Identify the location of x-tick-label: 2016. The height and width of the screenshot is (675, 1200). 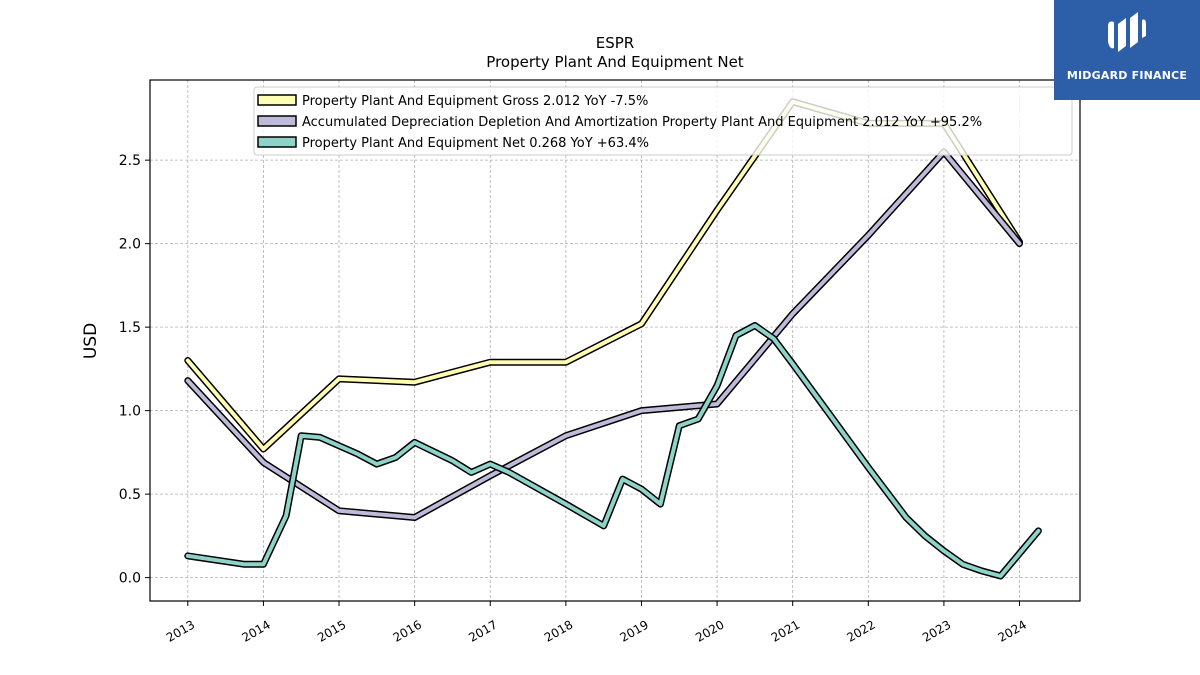
(407, 630).